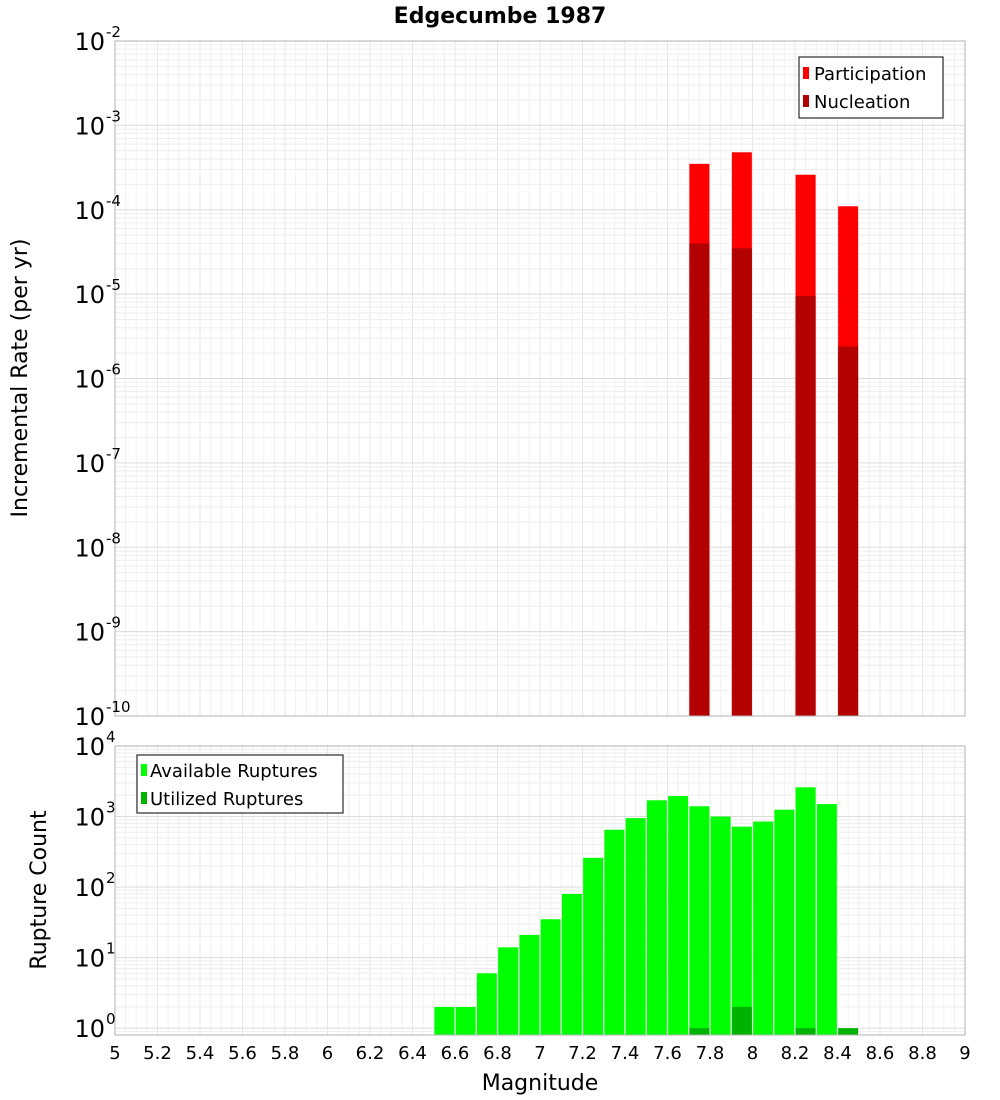 The height and width of the screenshot is (1100, 1000). I want to click on y-tick-exponent: -2, so click(113, 32).